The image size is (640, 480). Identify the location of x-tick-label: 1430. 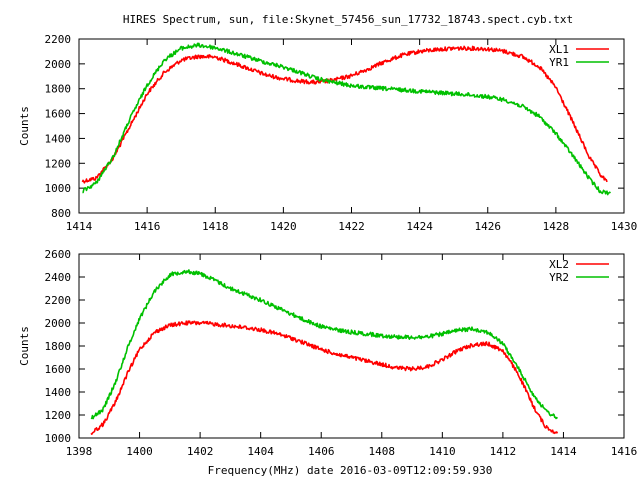
(624, 226).